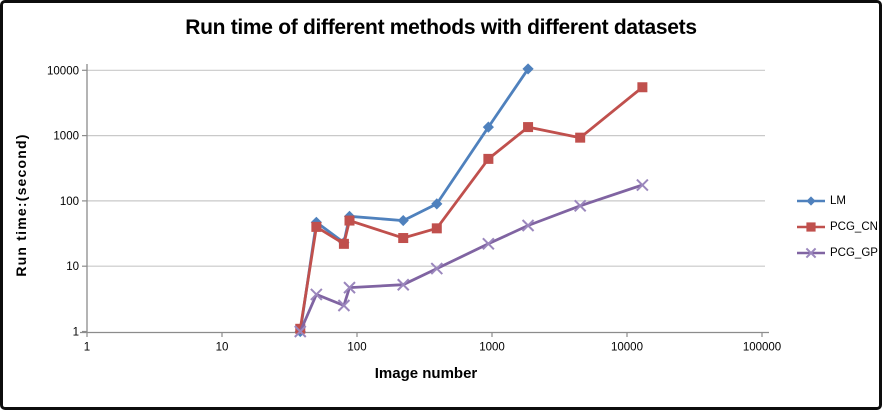  I want to click on y-tick-label: 1000, so click(66, 137).